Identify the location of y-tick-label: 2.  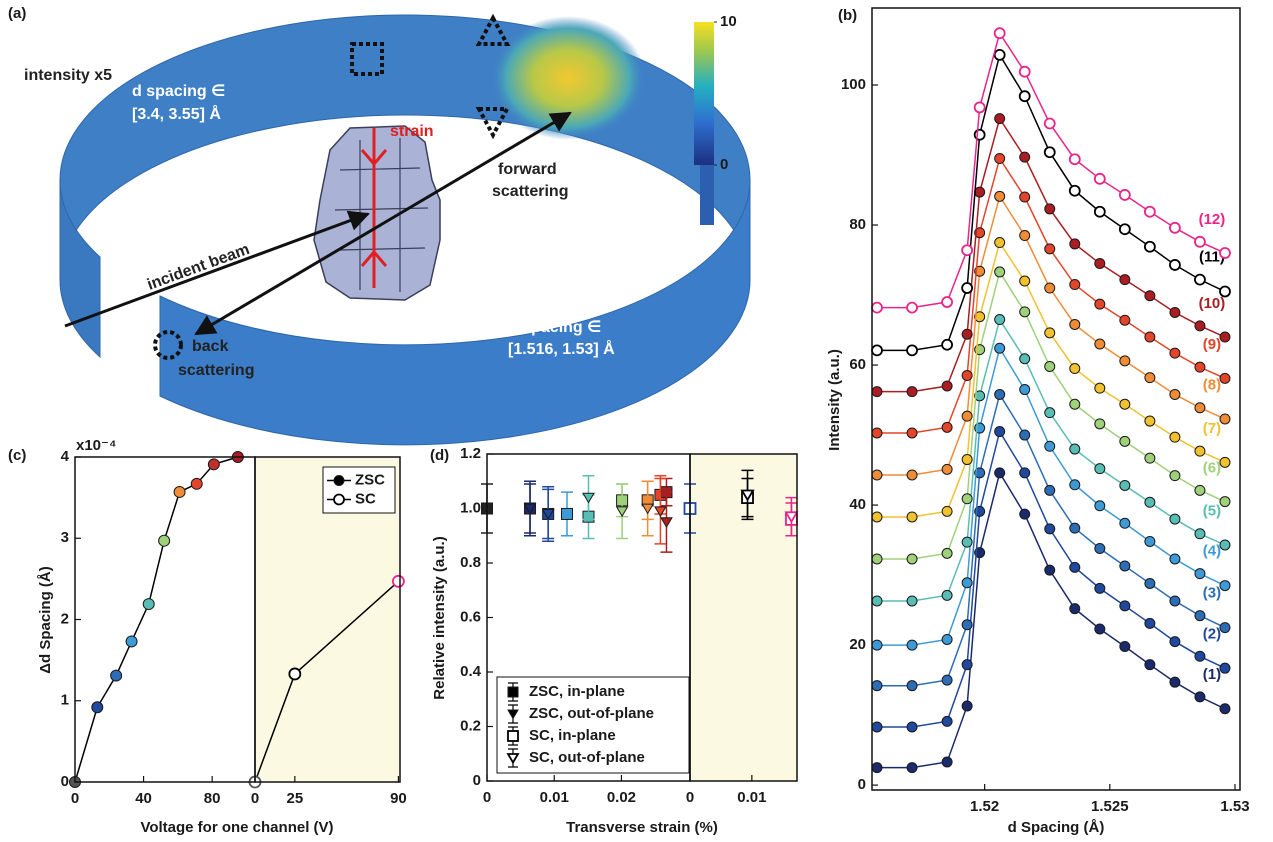
(65, 618).